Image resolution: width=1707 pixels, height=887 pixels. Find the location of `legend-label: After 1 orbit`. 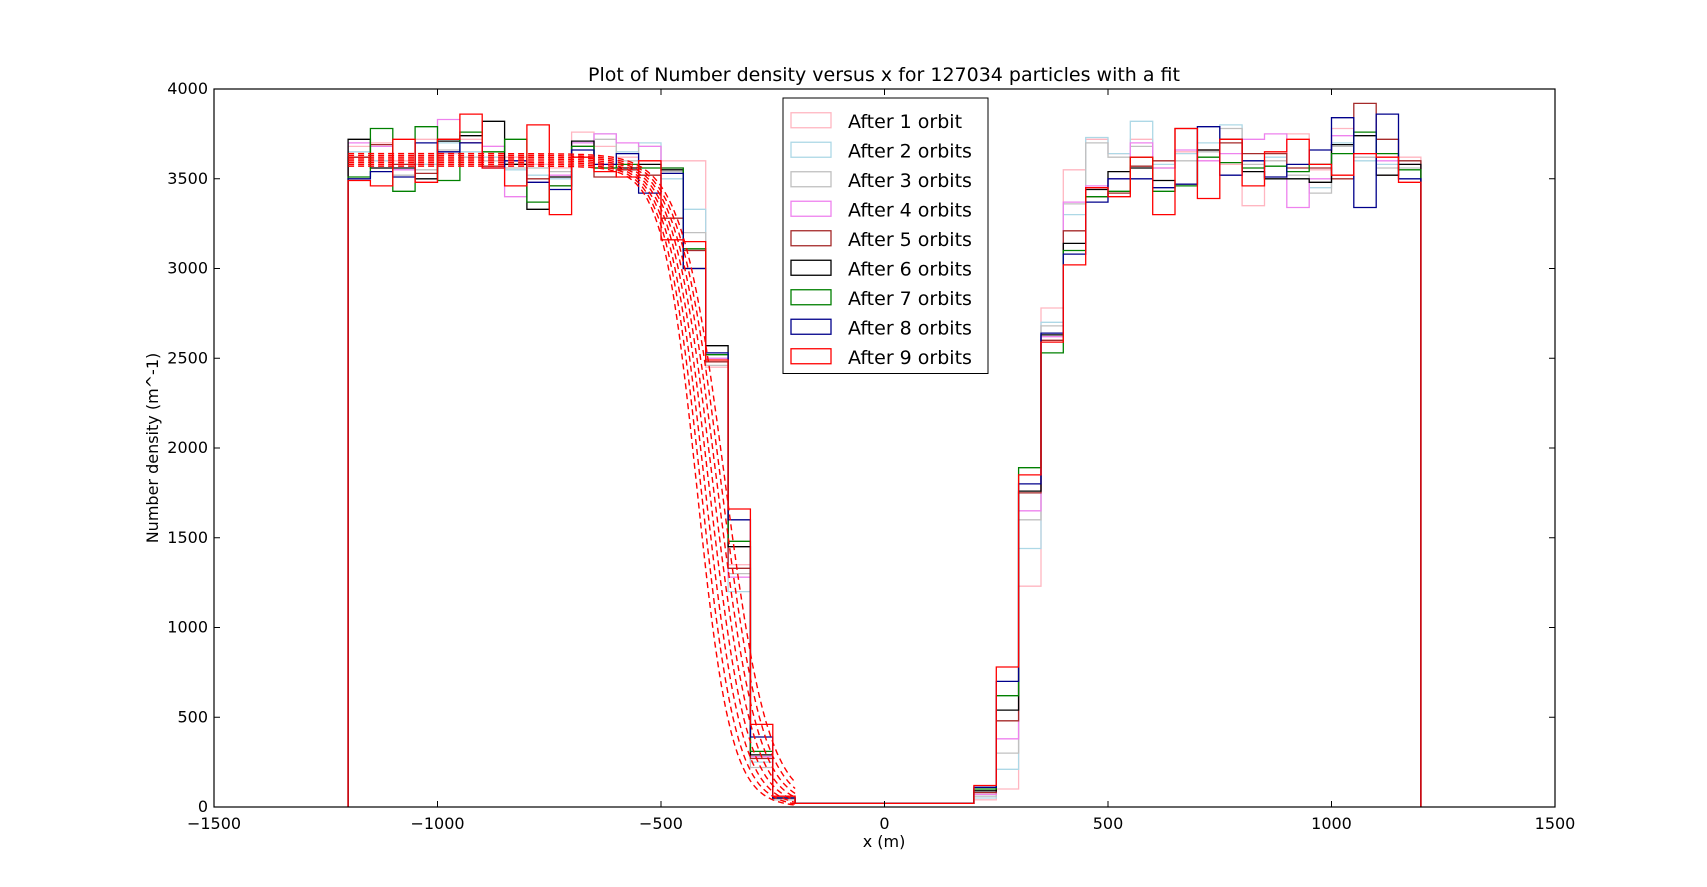

legend-label: After 1 orbit is located at coordinates (905, 122).